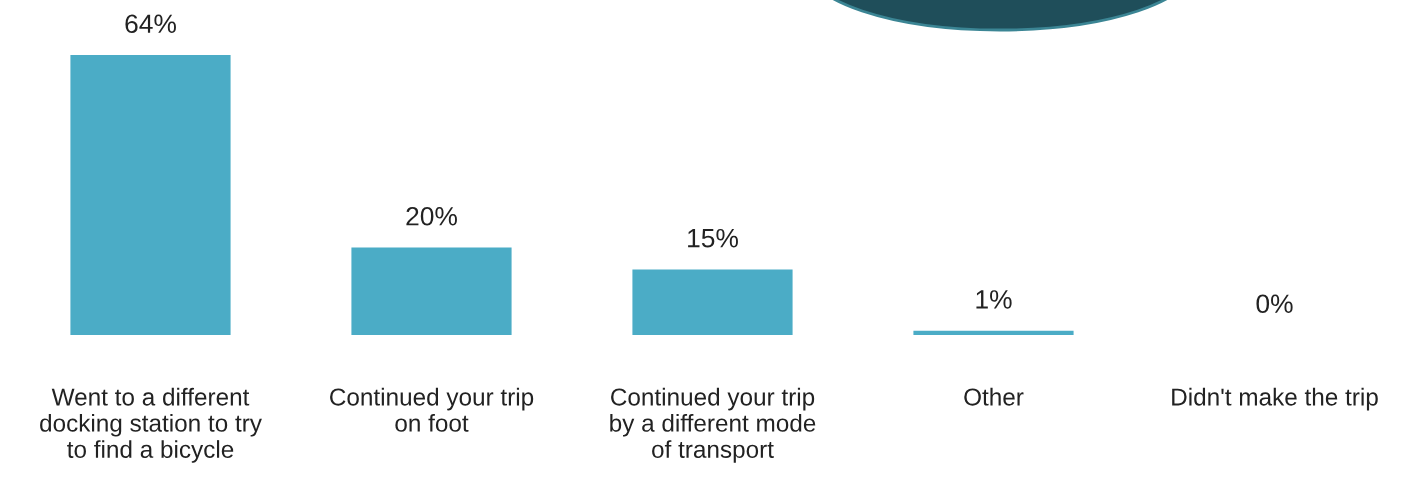 The image size is (1420, 482). What do you see at coordinates (150, 24) in the screenshot?
I see `data-label: 64%` at bounding box center [150, 24].